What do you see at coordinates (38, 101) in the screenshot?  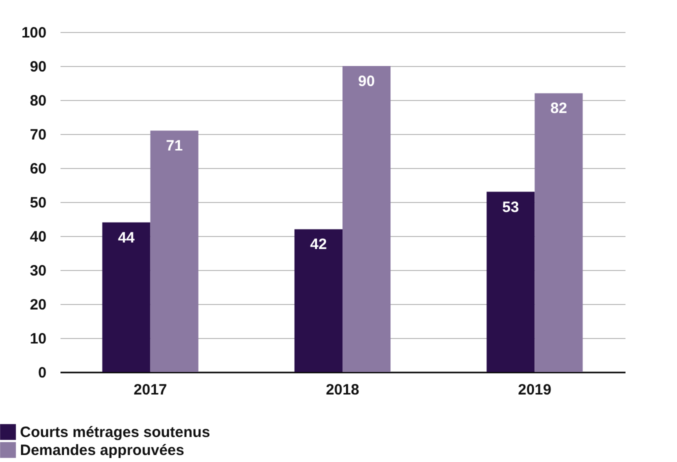 I see `y-tick-label: 80` at bounding box center [38, 101].